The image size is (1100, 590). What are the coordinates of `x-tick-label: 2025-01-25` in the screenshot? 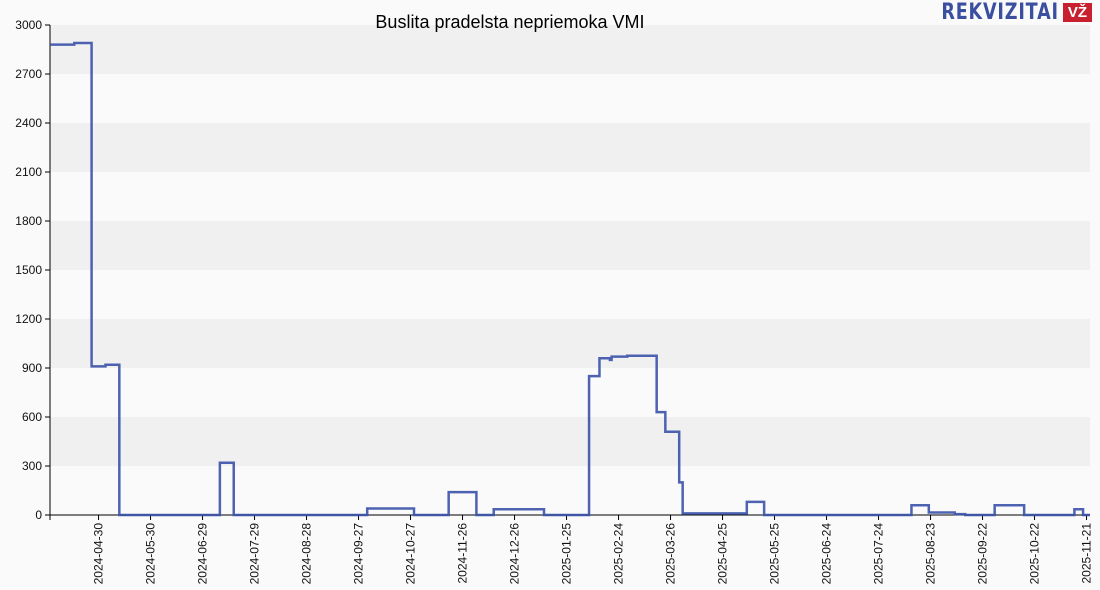 It's located at (567, 554).